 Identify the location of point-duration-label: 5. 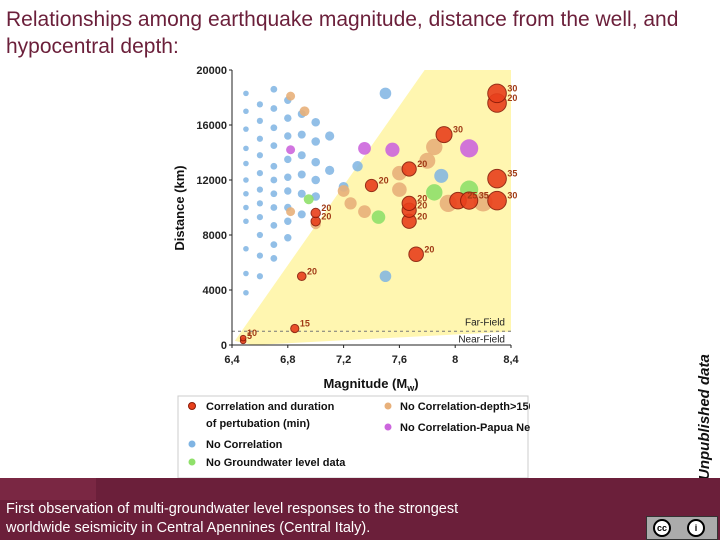
(249, 336).